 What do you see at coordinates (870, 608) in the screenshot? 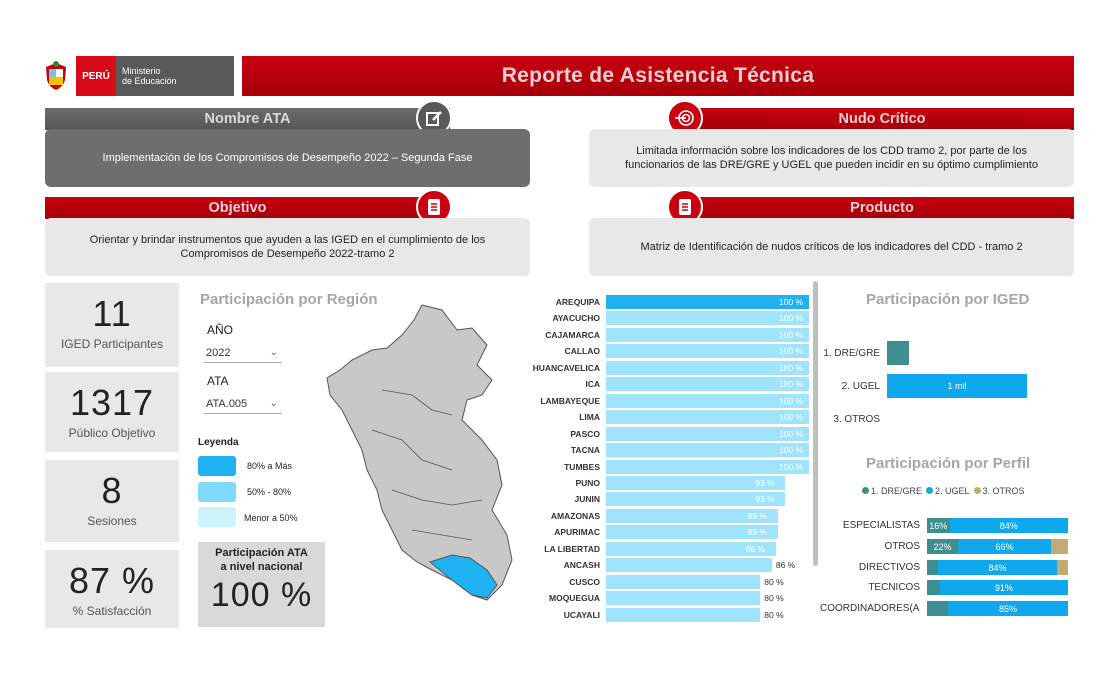
I see `perfil-label: COORDINADORES(A)` at bounding box center [870, 608].